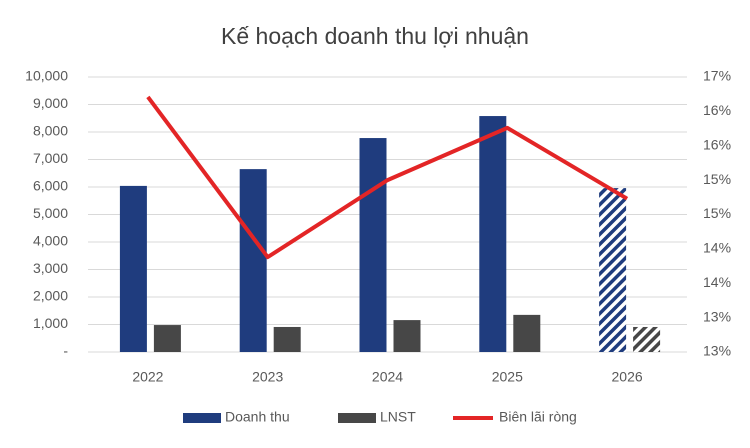  I want to click on legend-label: Biên lãi ròng, so click(538, 417).